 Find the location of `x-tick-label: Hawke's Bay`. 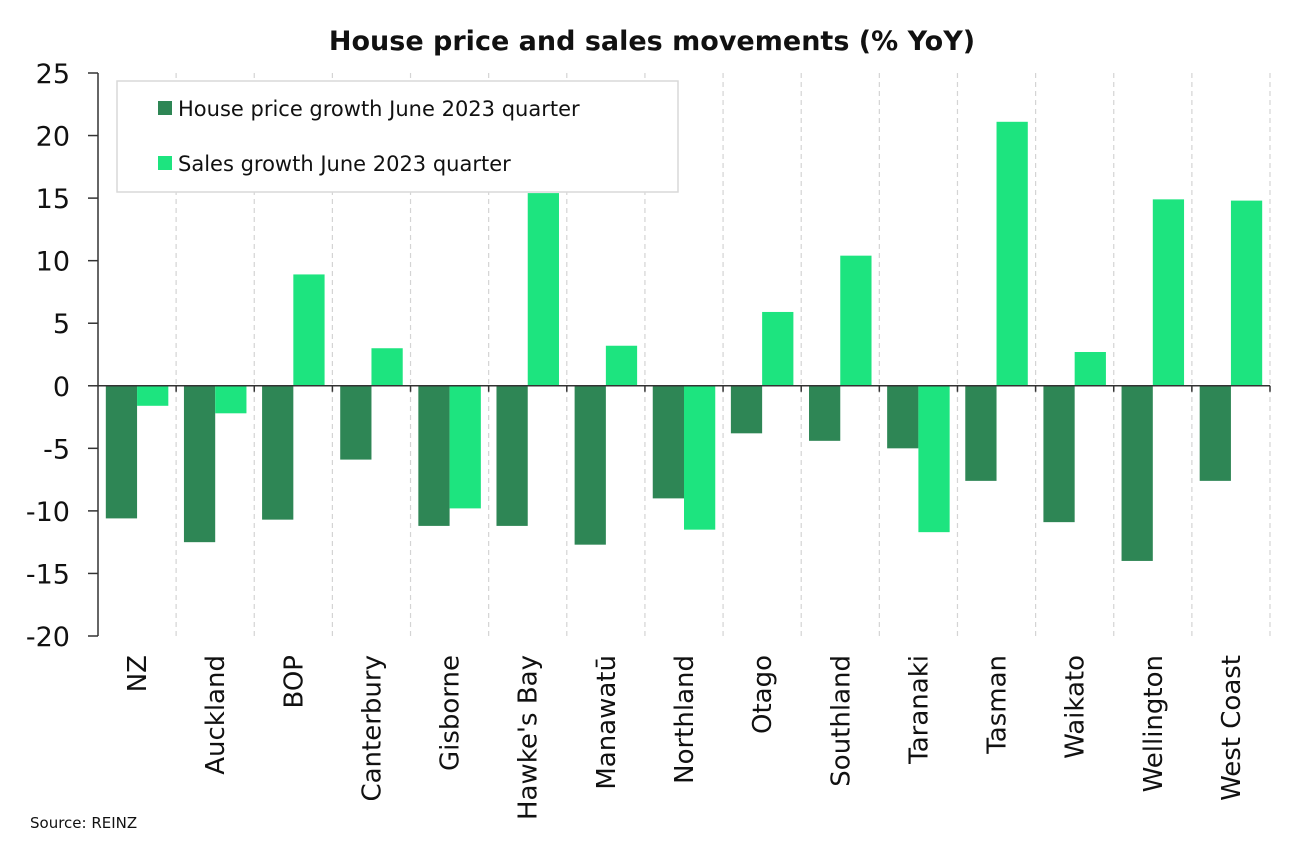

x-tick-label: Hawke's Bay is located at coordinates (529, 737).